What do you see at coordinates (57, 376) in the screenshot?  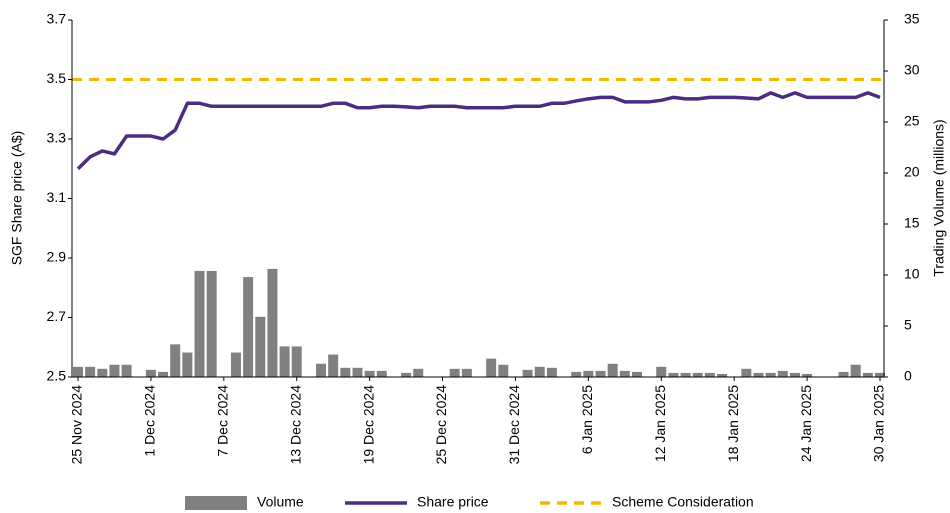 I see `y-tick-label: 2.5` at bounding box center [57, 376].